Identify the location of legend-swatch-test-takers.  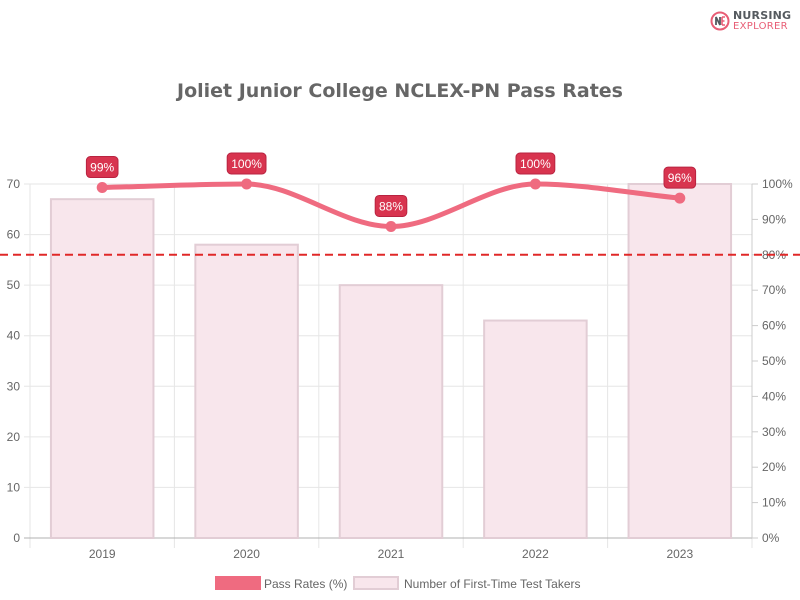
(376, 583).